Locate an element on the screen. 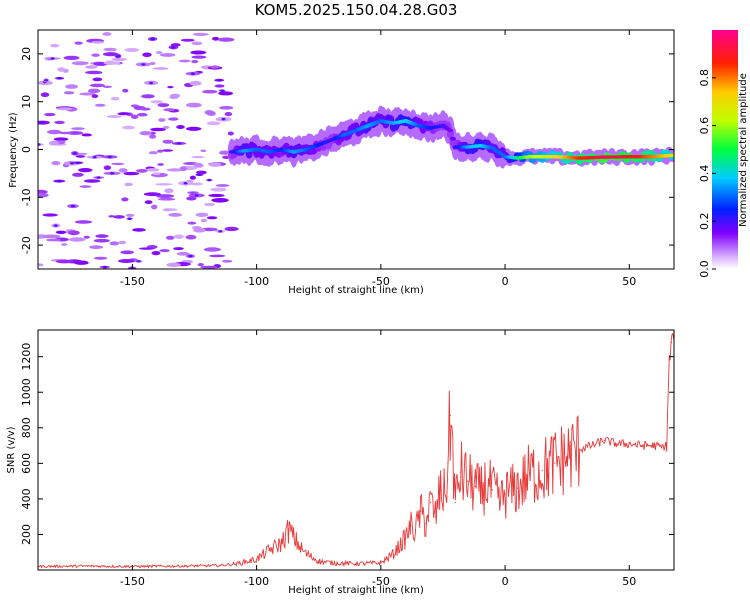 This screenshot has width=750, height=600. colorbar-label: Normalized spectral amplitude is located at coordinates (743, 150).